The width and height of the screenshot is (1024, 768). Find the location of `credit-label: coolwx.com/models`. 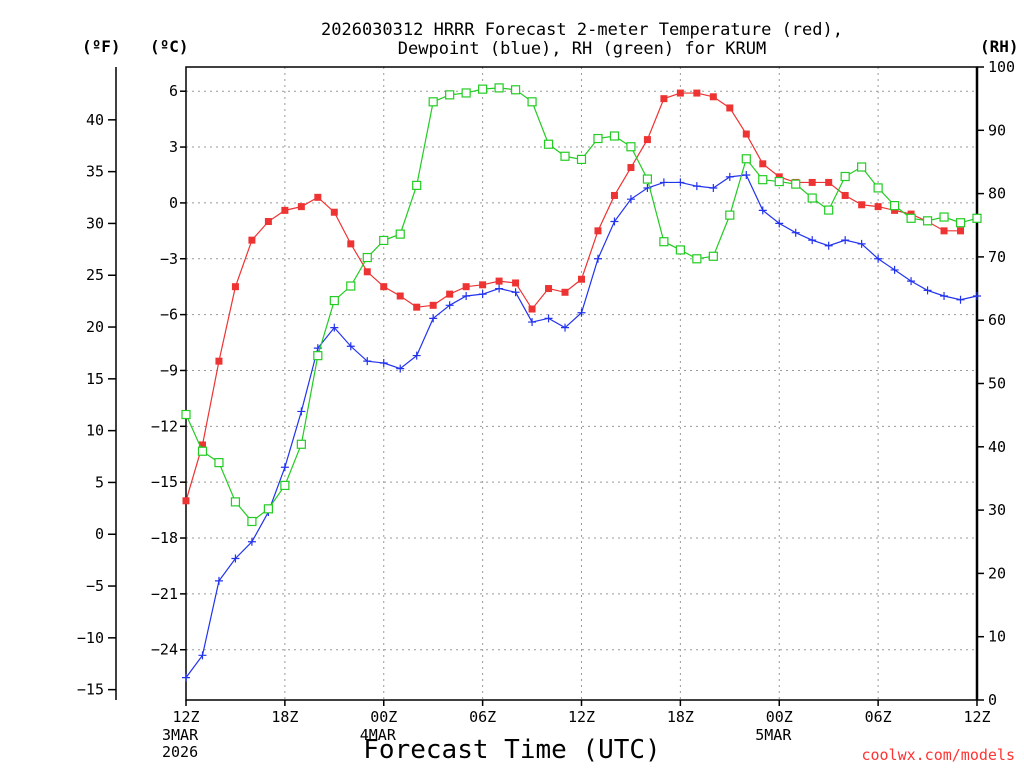

credit-label: coolwx.com/models is located at coordinates (938, 755).